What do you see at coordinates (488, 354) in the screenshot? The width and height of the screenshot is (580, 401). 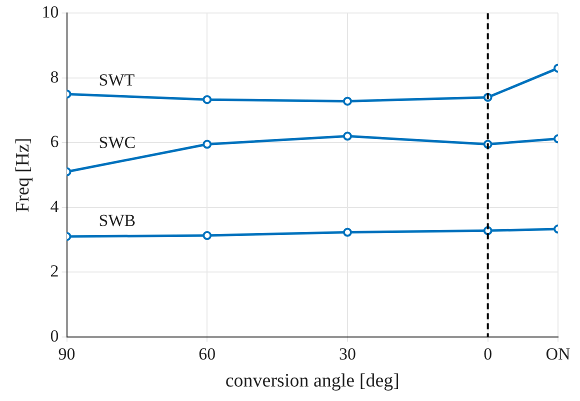 I see `x-tick-label: 0` at bounding box center [488, 354].